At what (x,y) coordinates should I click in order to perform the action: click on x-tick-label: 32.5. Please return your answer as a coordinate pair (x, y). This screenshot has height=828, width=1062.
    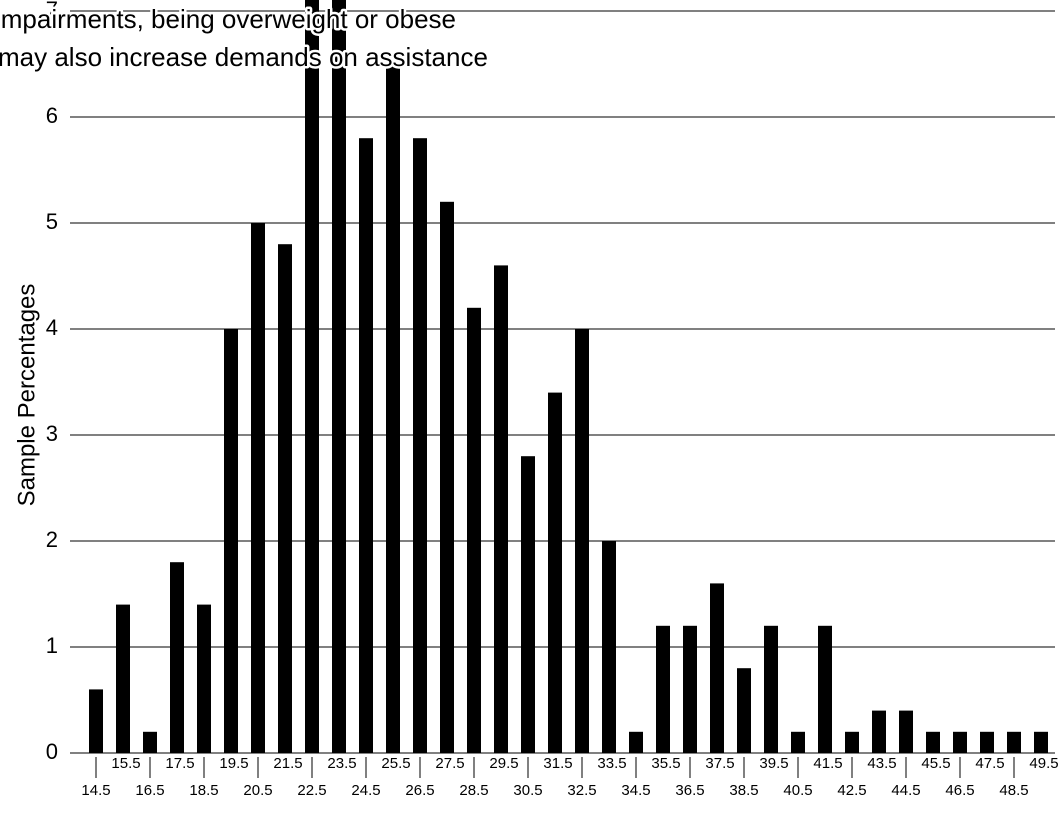
    Looking at the image, I should click on (581, 790).